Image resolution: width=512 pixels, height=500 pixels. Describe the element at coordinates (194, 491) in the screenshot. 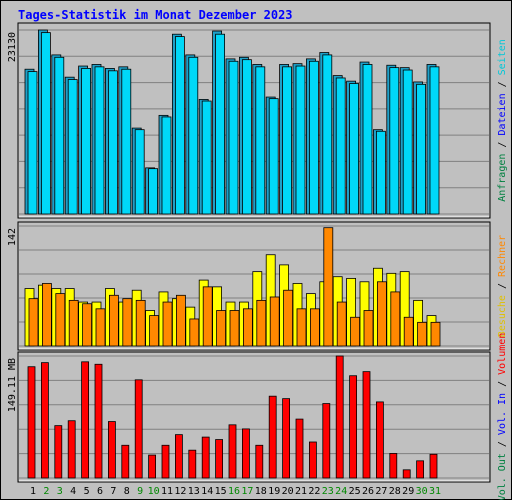

I see `x-tick-label: 13` at that location.